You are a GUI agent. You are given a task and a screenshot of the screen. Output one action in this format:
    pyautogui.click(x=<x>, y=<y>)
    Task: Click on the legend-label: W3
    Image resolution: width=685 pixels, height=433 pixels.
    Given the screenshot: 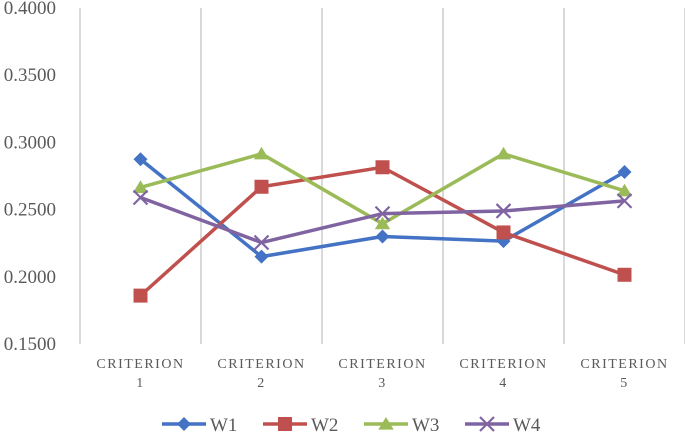 What is the action you would take?
    pyautogui.click(x=425, y=424)
    